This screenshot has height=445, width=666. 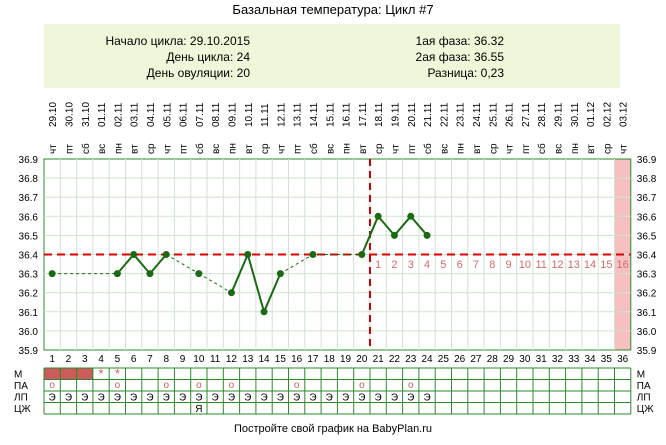 What do you see at coordinates (607, 359) in the screenshot?
I see `day-number-label: 35` at bounding box center [607, 359].